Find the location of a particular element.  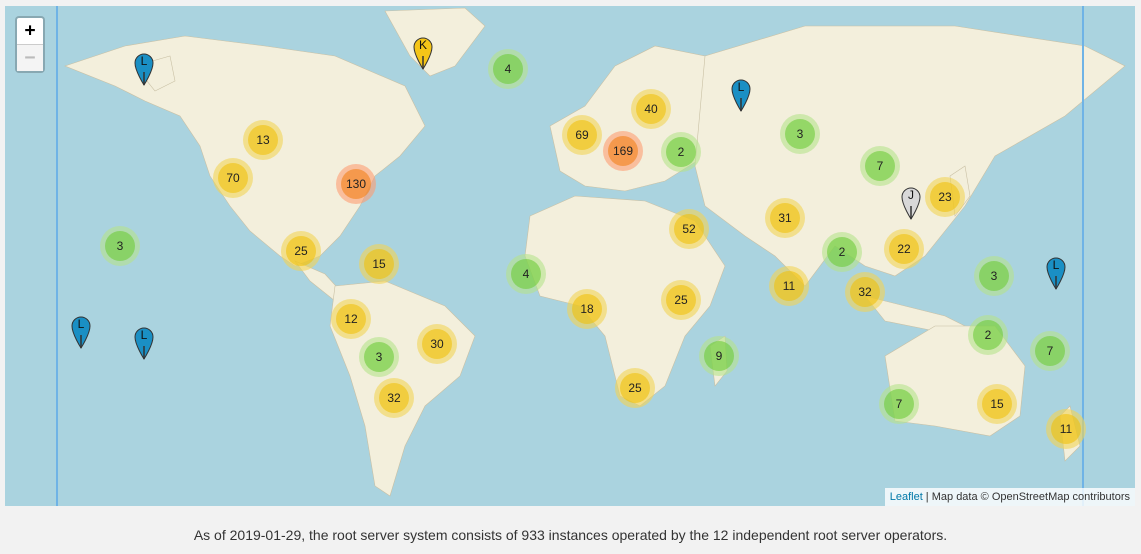

cluster-count: 69 is located at coordinates (582, 135).